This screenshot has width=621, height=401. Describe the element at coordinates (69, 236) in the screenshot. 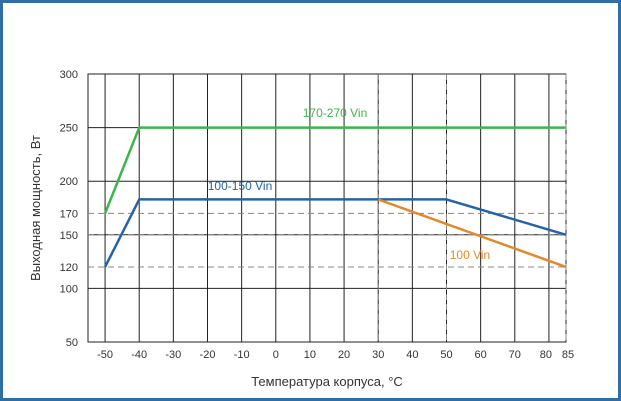

I see `y-tick-label: 150` at that location.